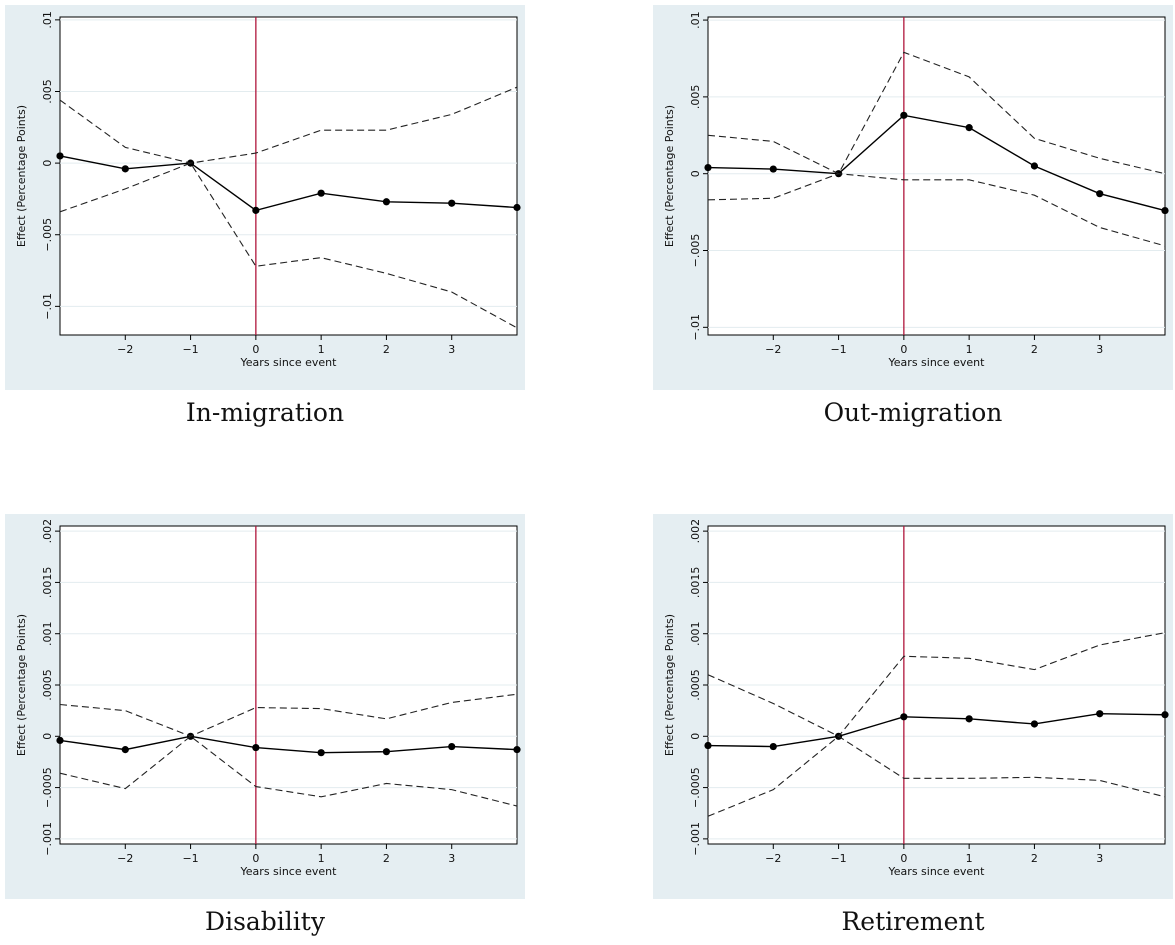  I want to click on chart-caption: Out-migration, so click(913, 412).